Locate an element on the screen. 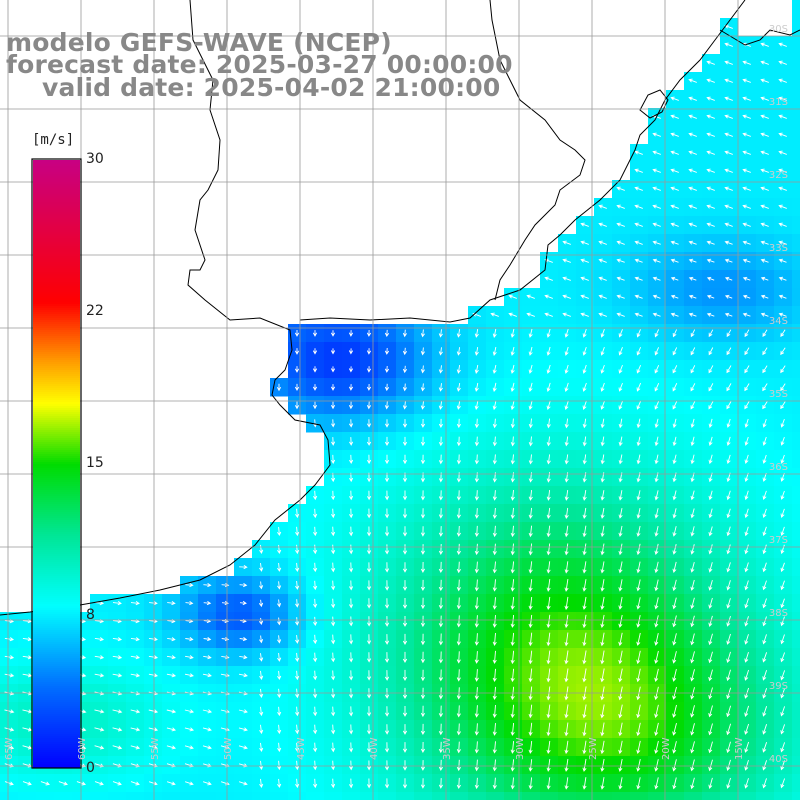 The image size is (800, 800). colorbar-label-8: 8 is located at coordinates (90, 615).